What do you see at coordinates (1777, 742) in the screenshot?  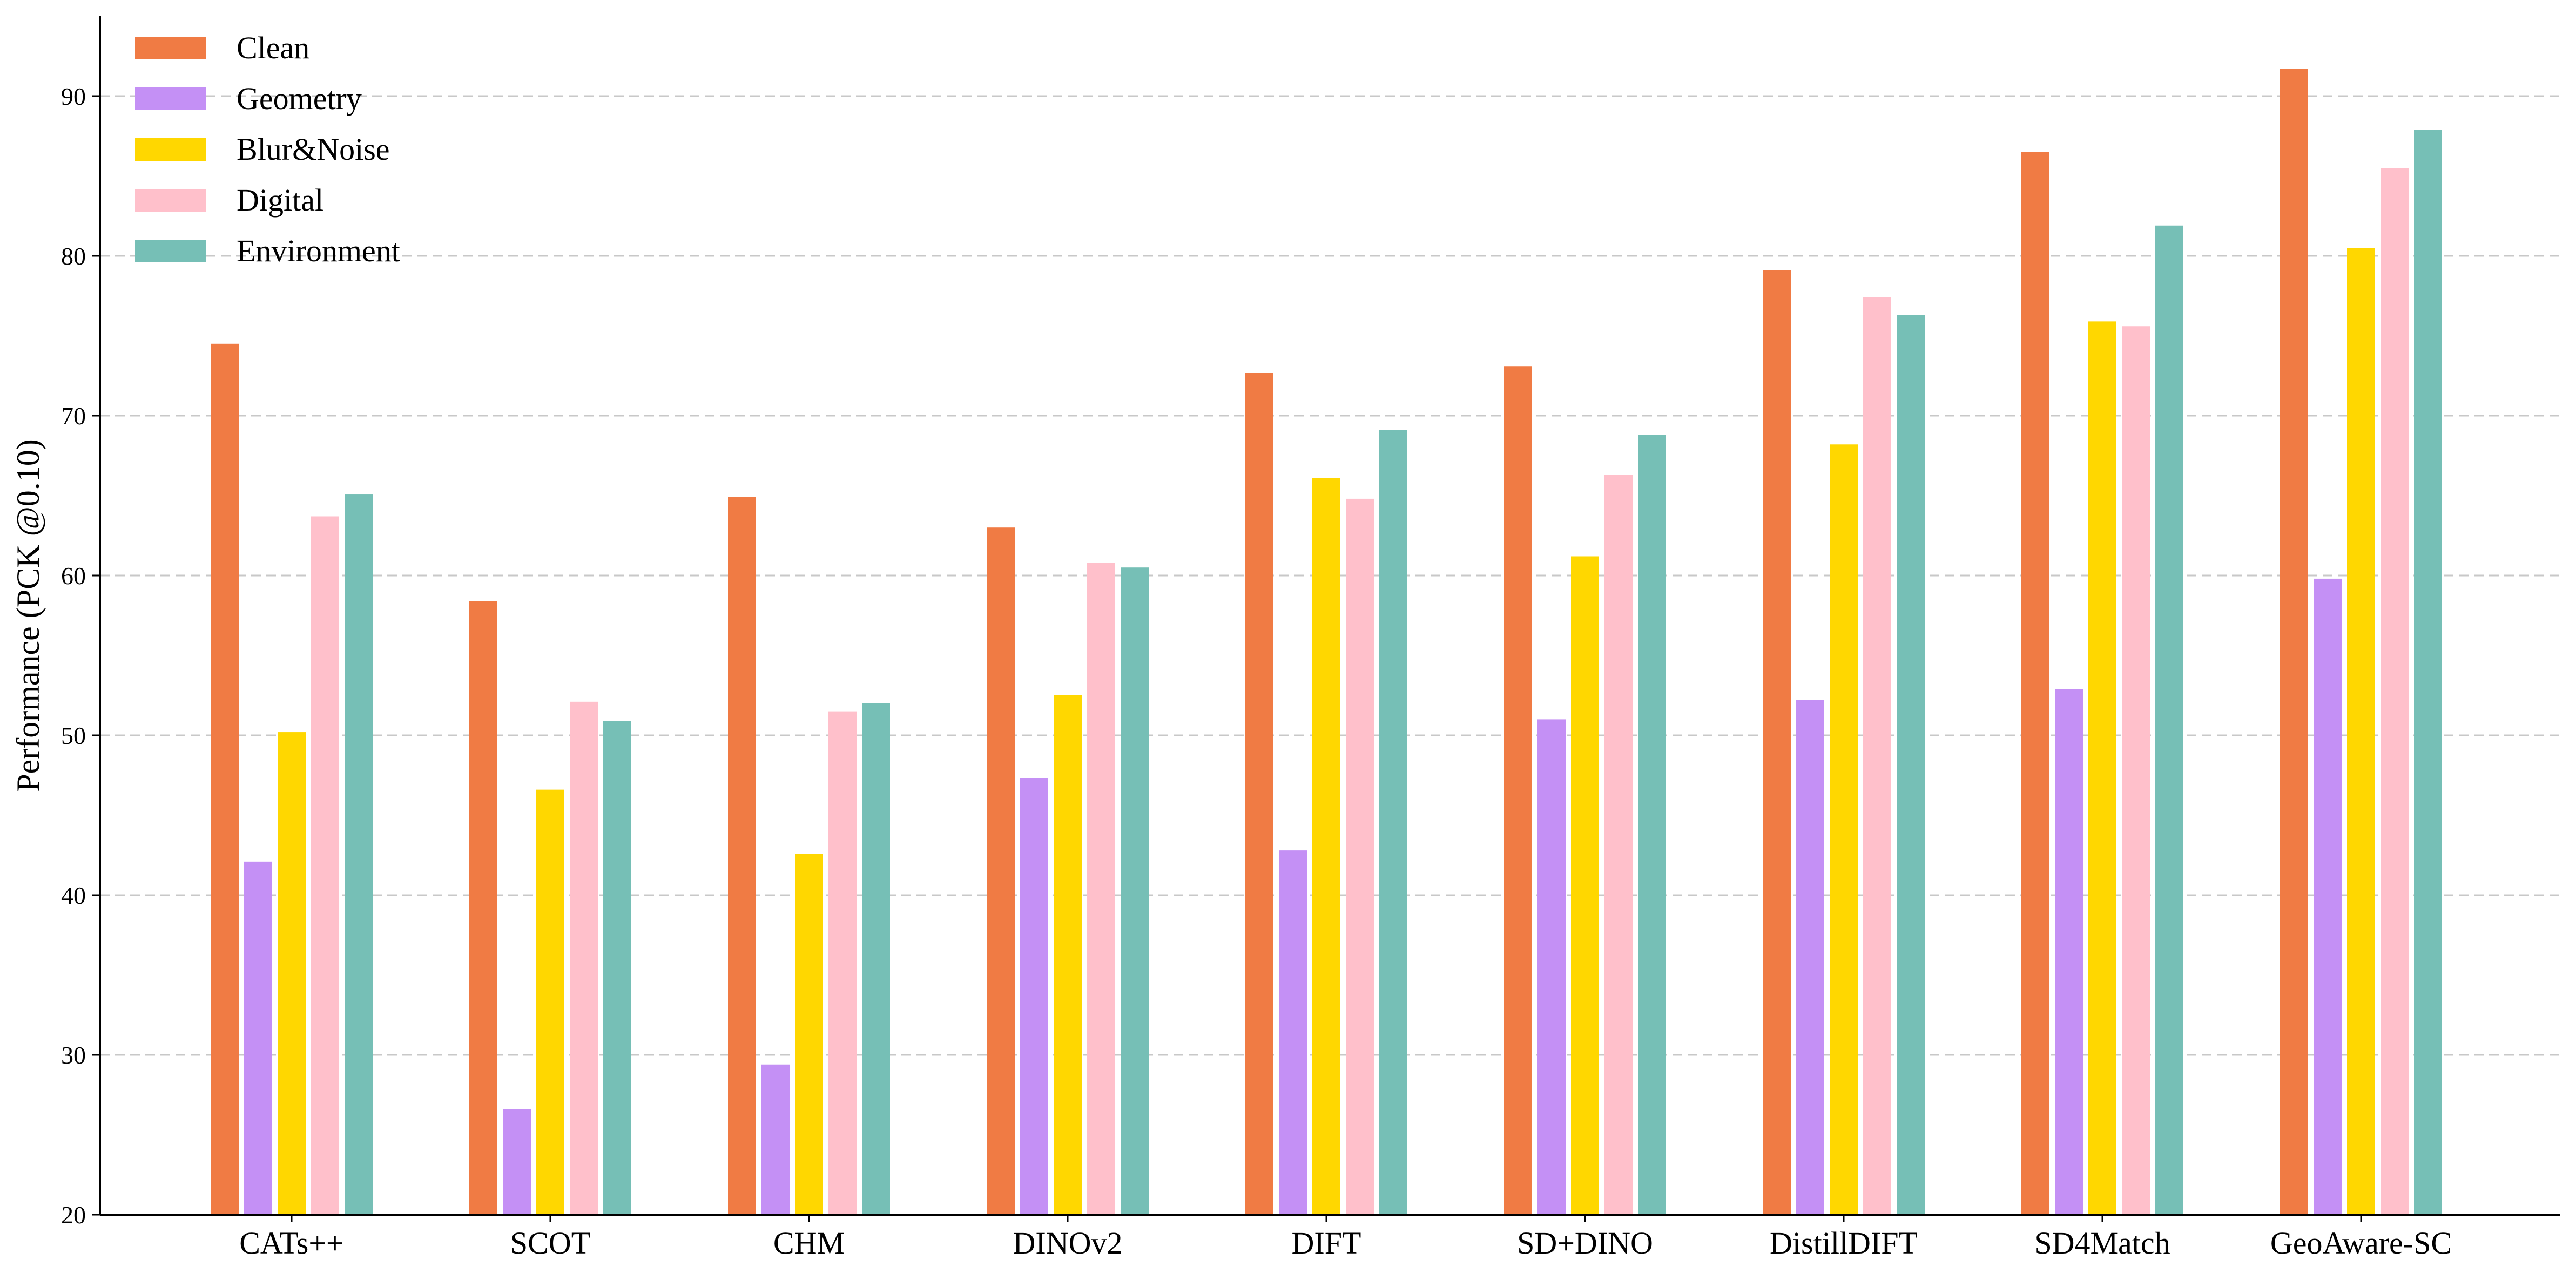 I see `bar-clean-distilldift` at bounding box center [1777, 742].